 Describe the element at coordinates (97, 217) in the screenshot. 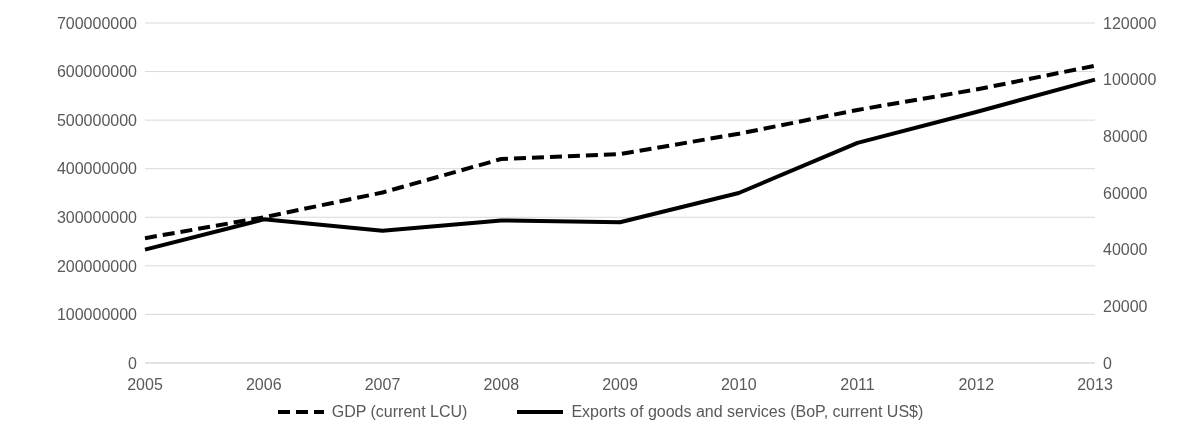

I see `y-tick-label: 300000000` at that location.